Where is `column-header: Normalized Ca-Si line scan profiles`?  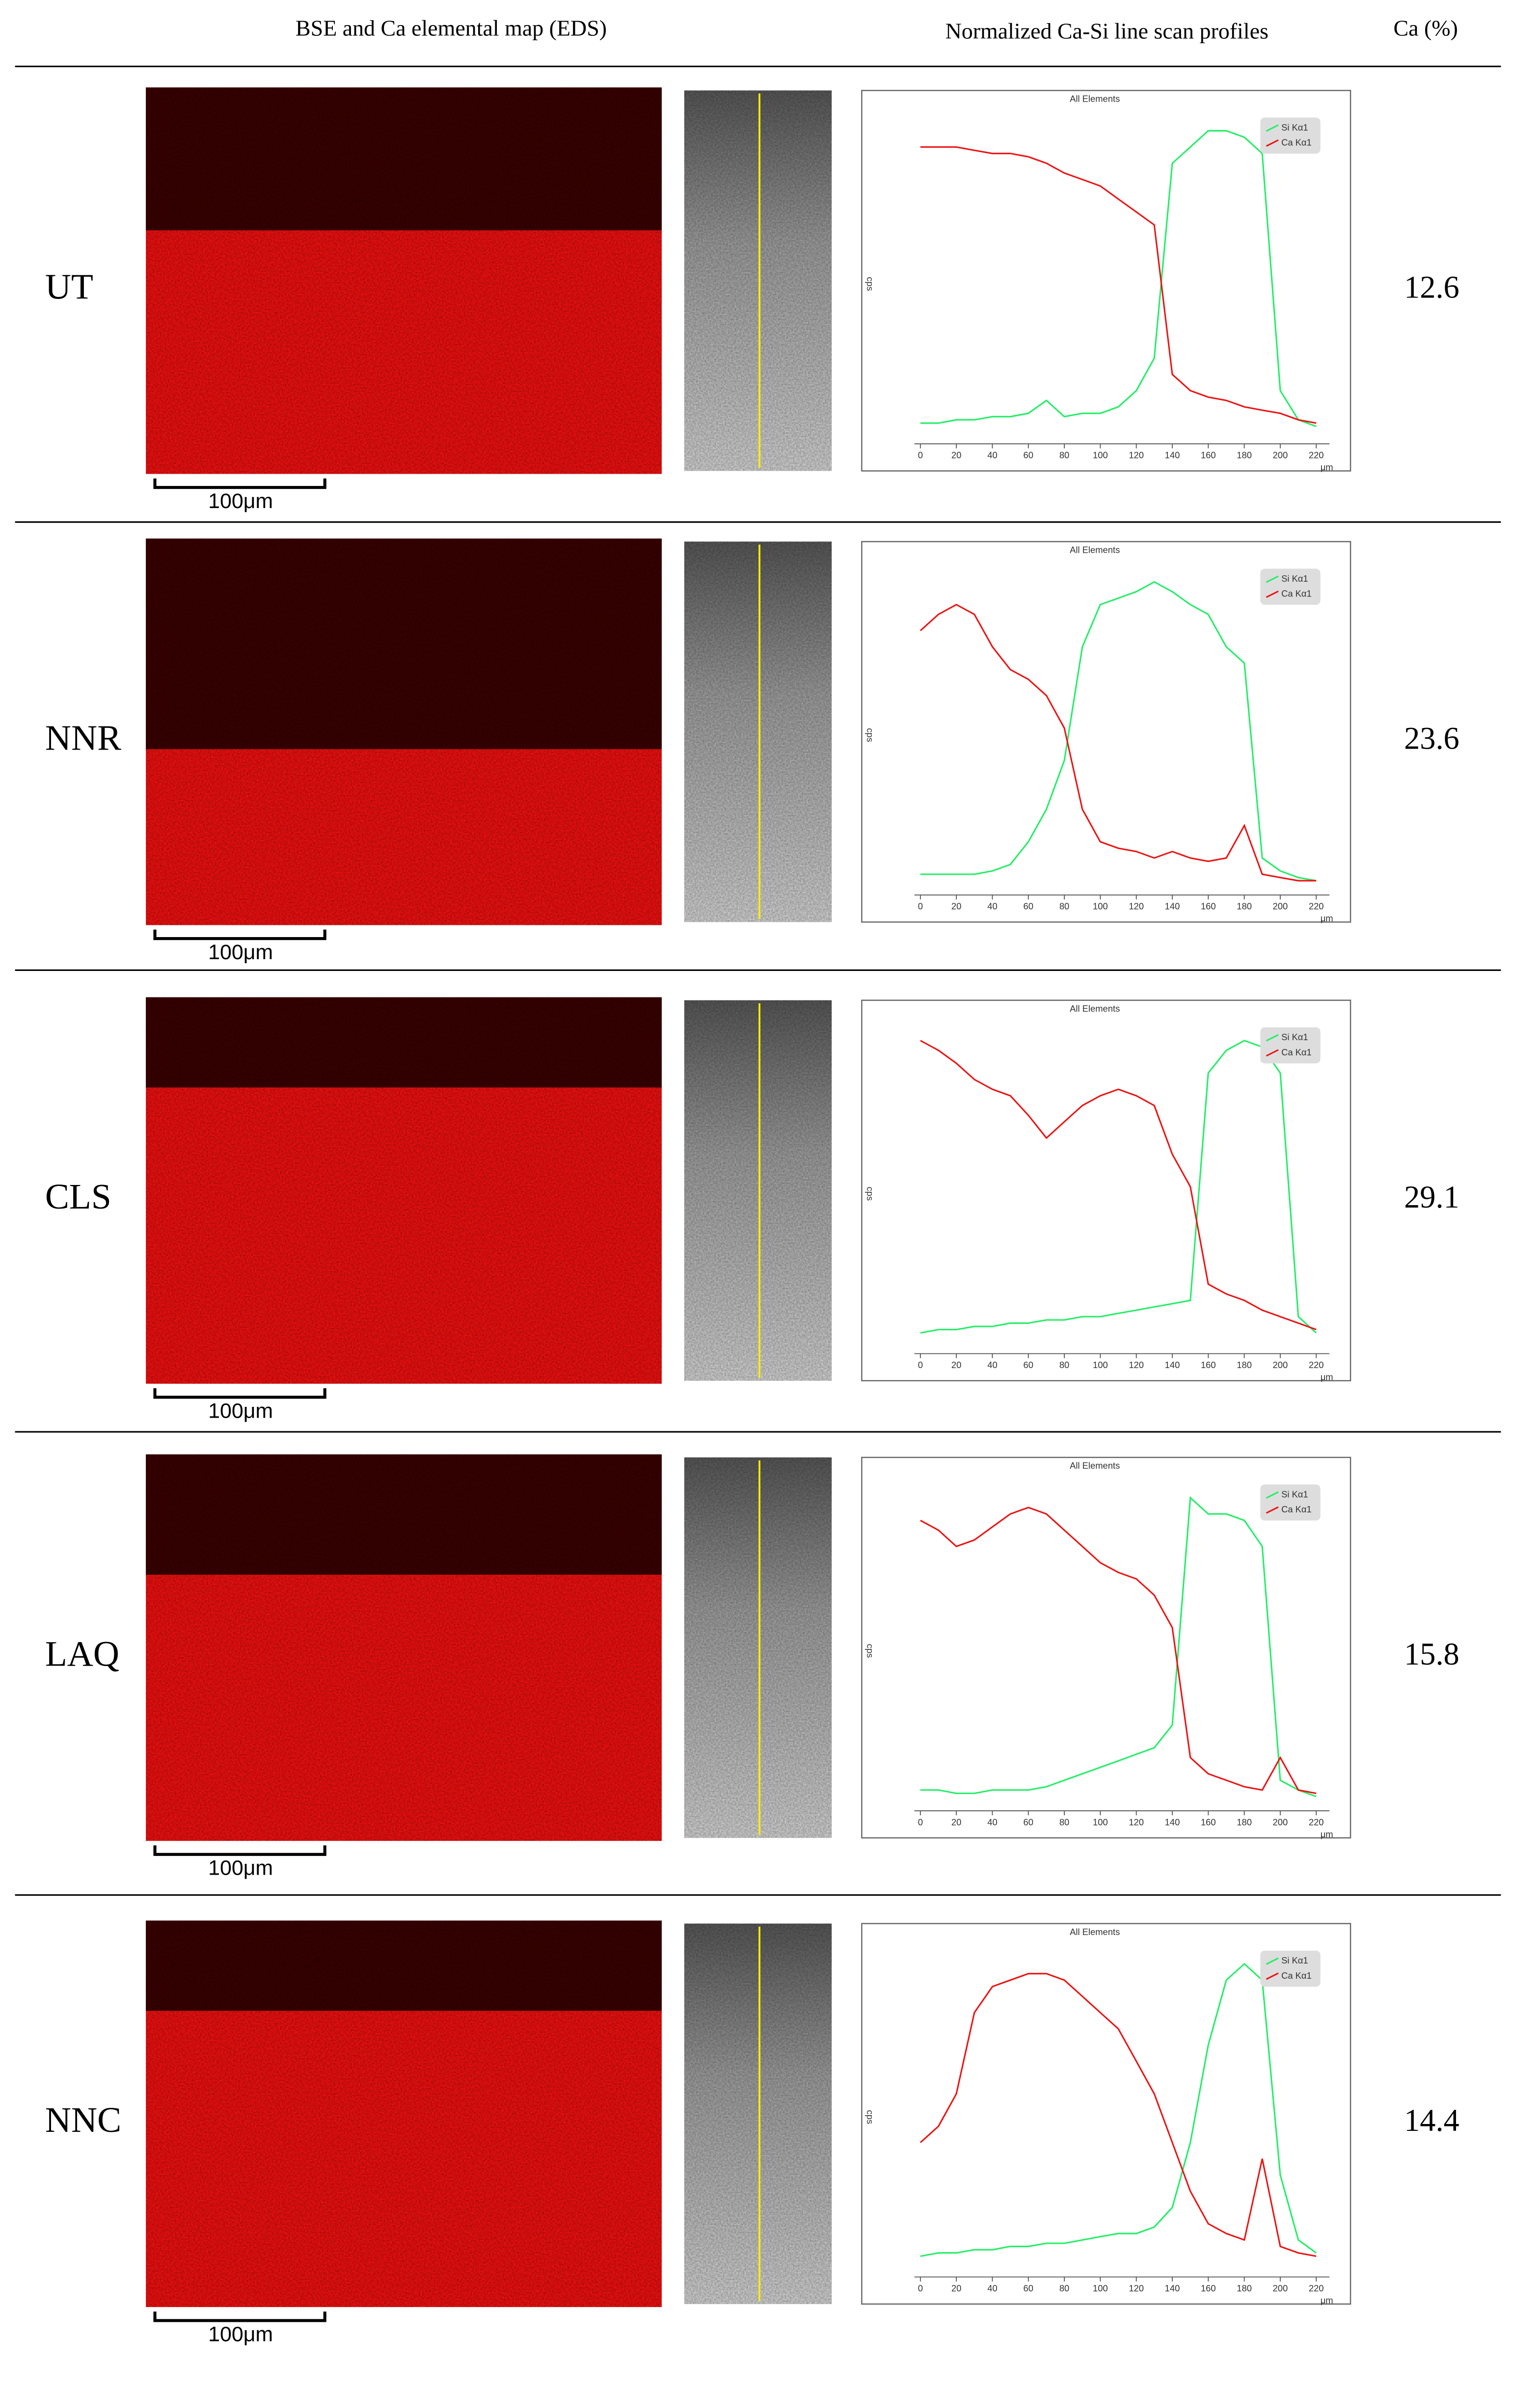
column-header: Normalized Ca-Si line scan profiles is located at coordinates (1108, 30).